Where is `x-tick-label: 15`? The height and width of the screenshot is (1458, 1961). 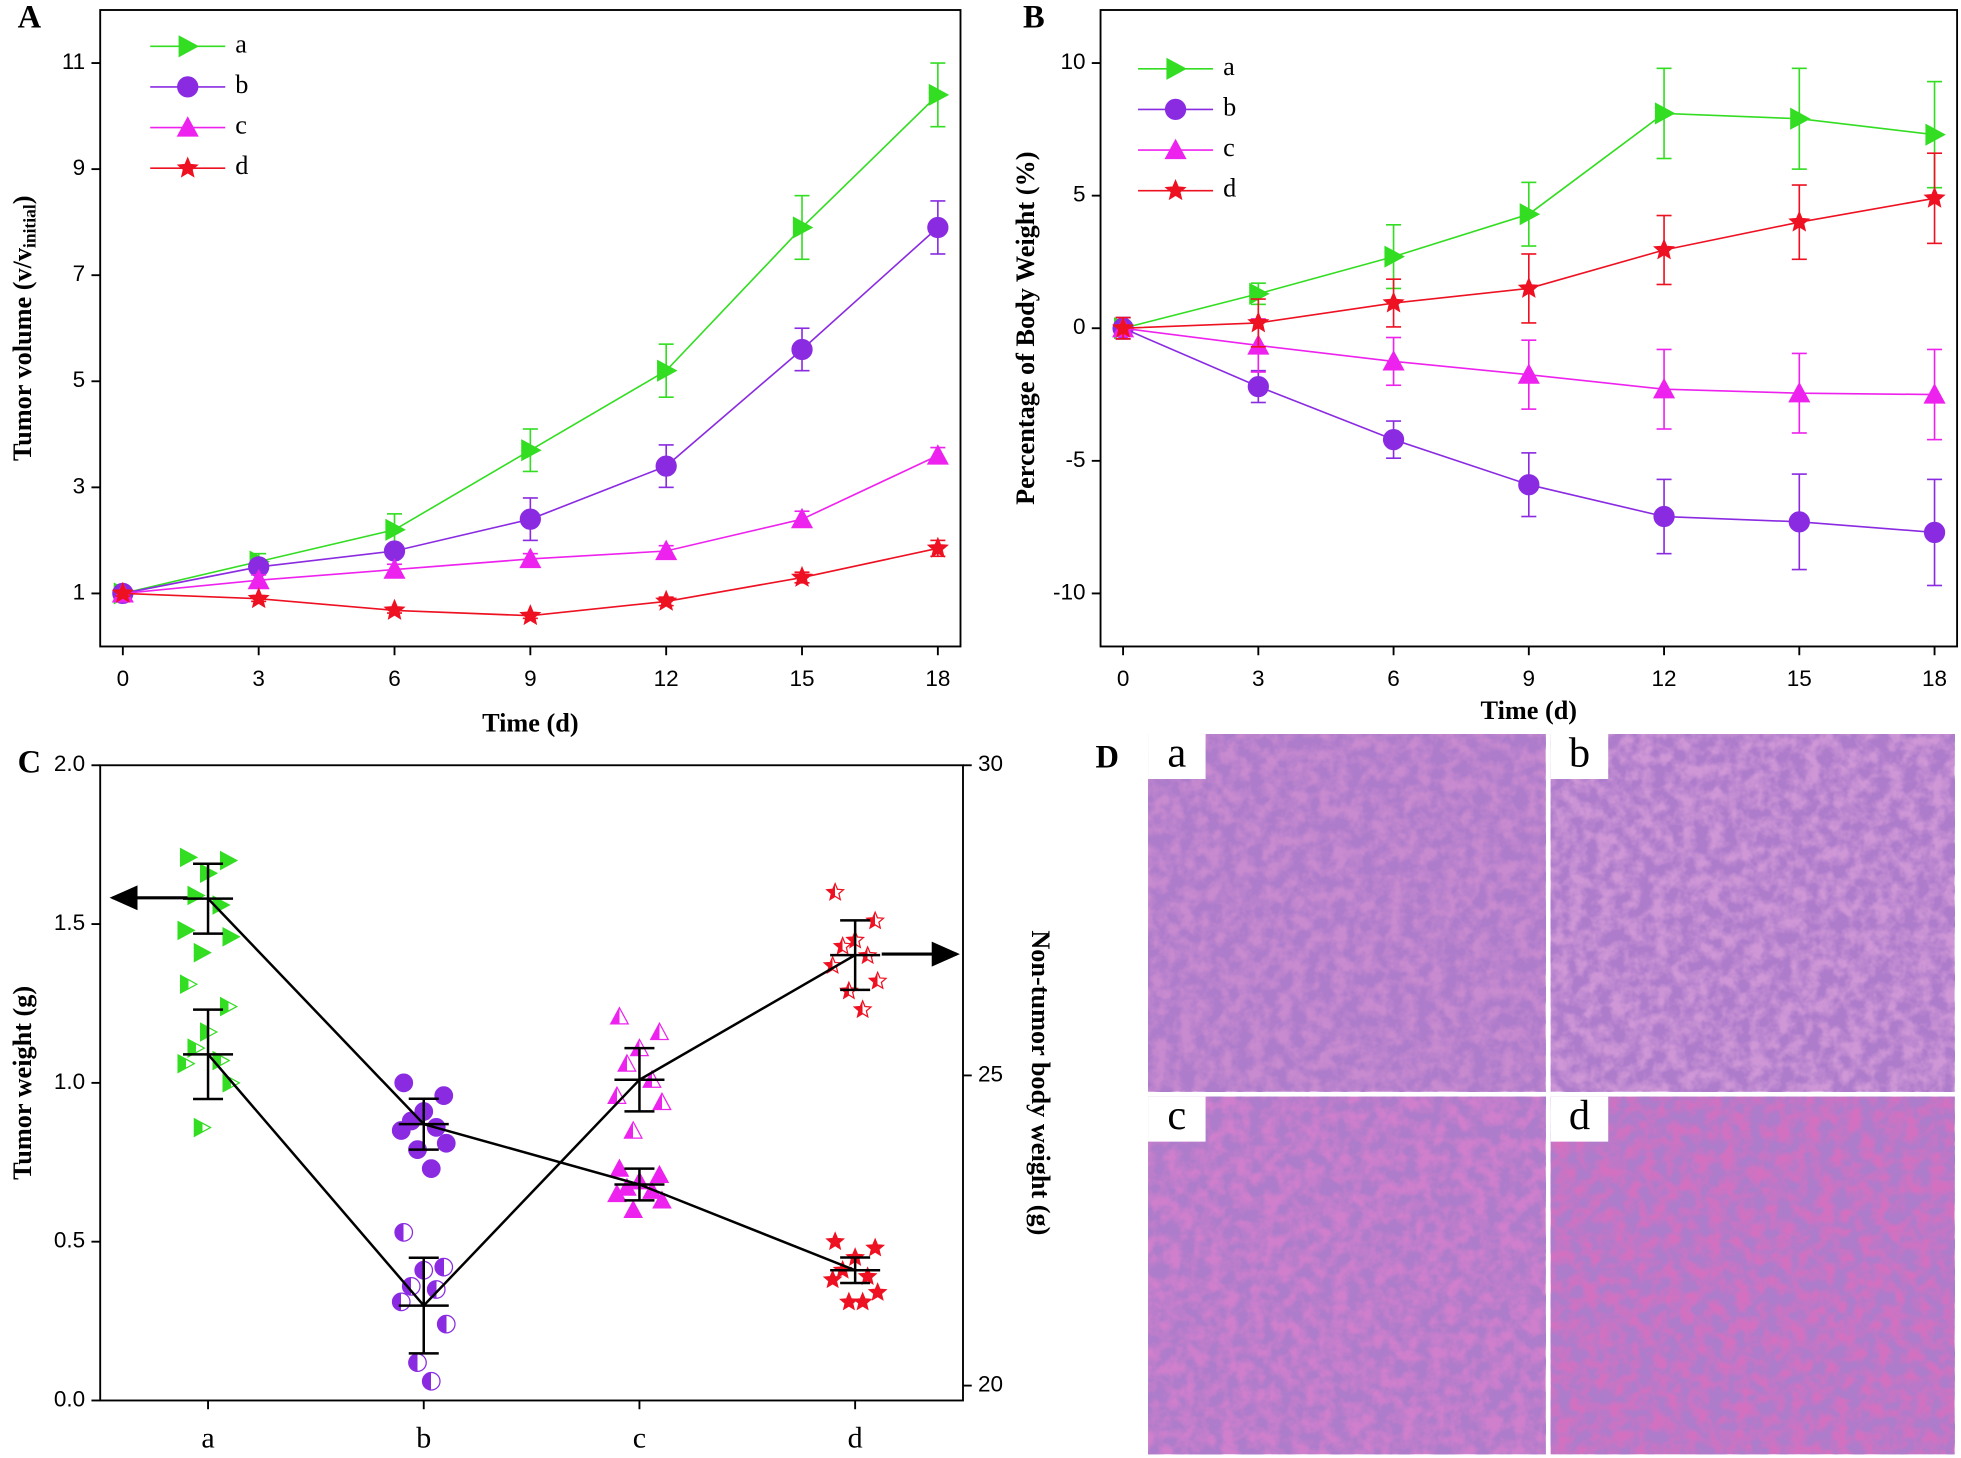 x-tick-label: 15 is located at coordinates (1799, 678).